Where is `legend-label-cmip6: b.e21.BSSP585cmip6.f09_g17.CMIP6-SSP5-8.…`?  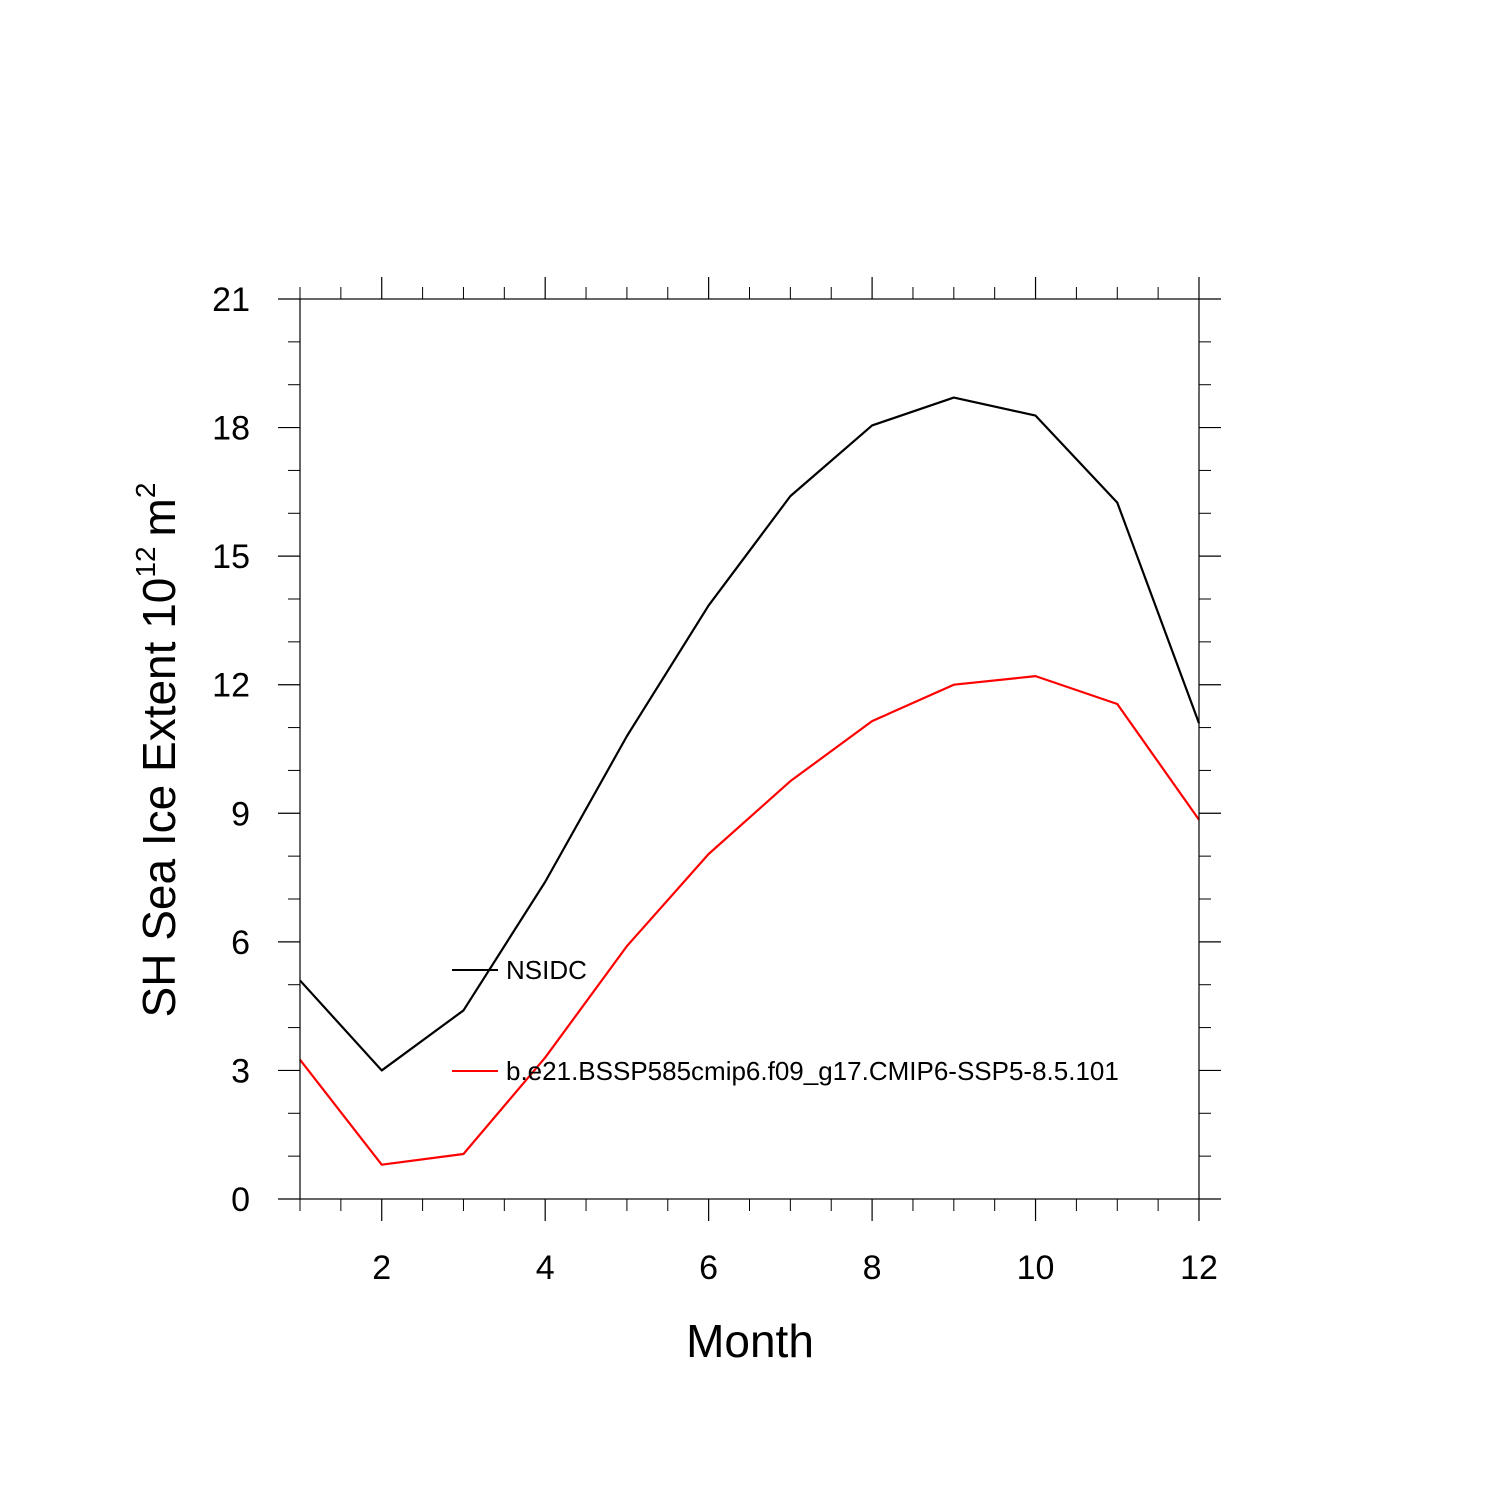 legend-label-cmip6: b.e21.BSSP585cmip6.f09_g17.CMIP6-SSP5-8.… is located at coordinates (812, 1071).